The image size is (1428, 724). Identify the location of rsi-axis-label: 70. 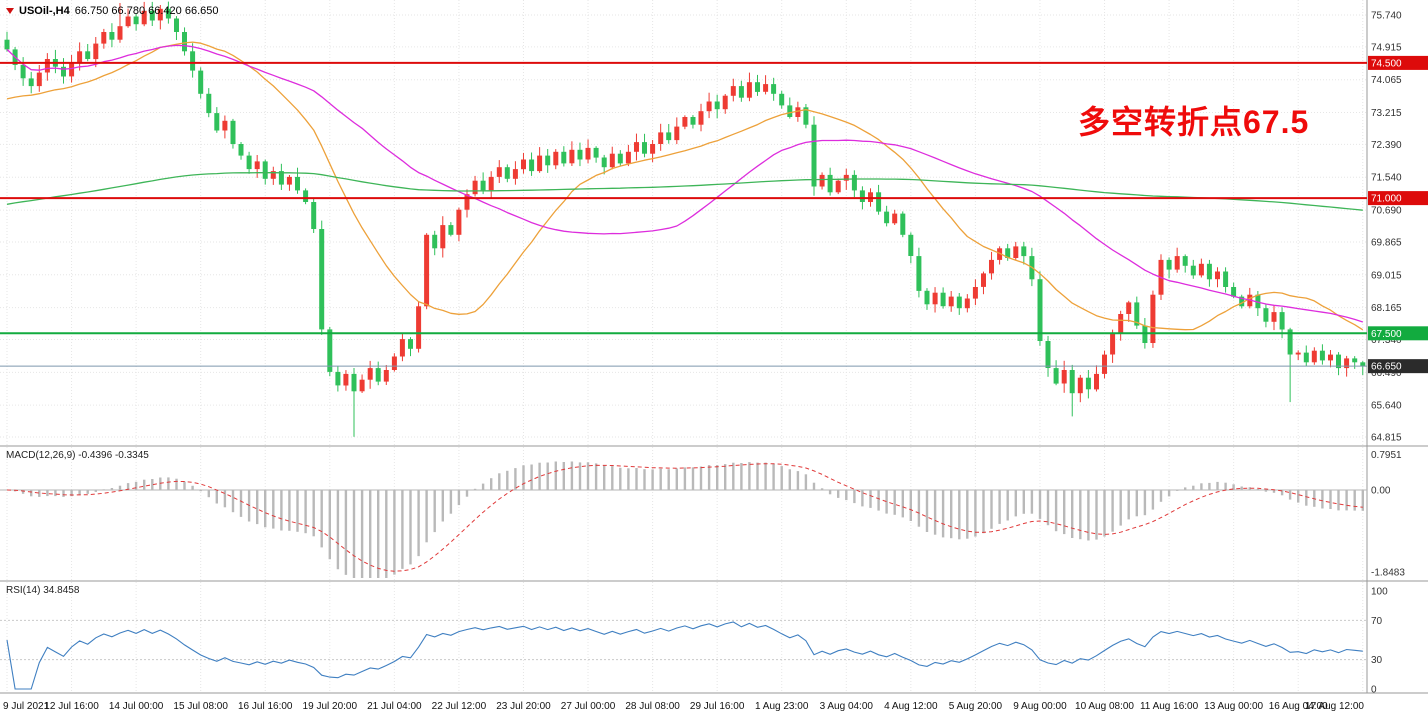
(1377, 621).